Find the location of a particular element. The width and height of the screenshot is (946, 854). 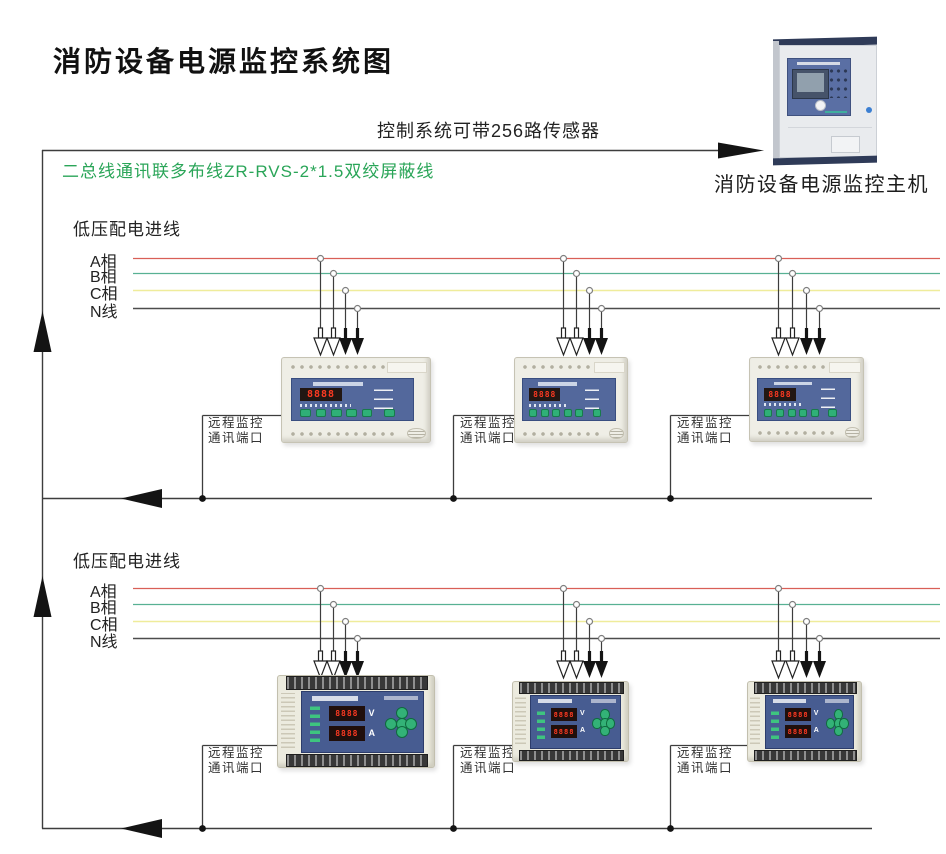

phase-n-label-s2: N线 is located at coordinates (104, 642).